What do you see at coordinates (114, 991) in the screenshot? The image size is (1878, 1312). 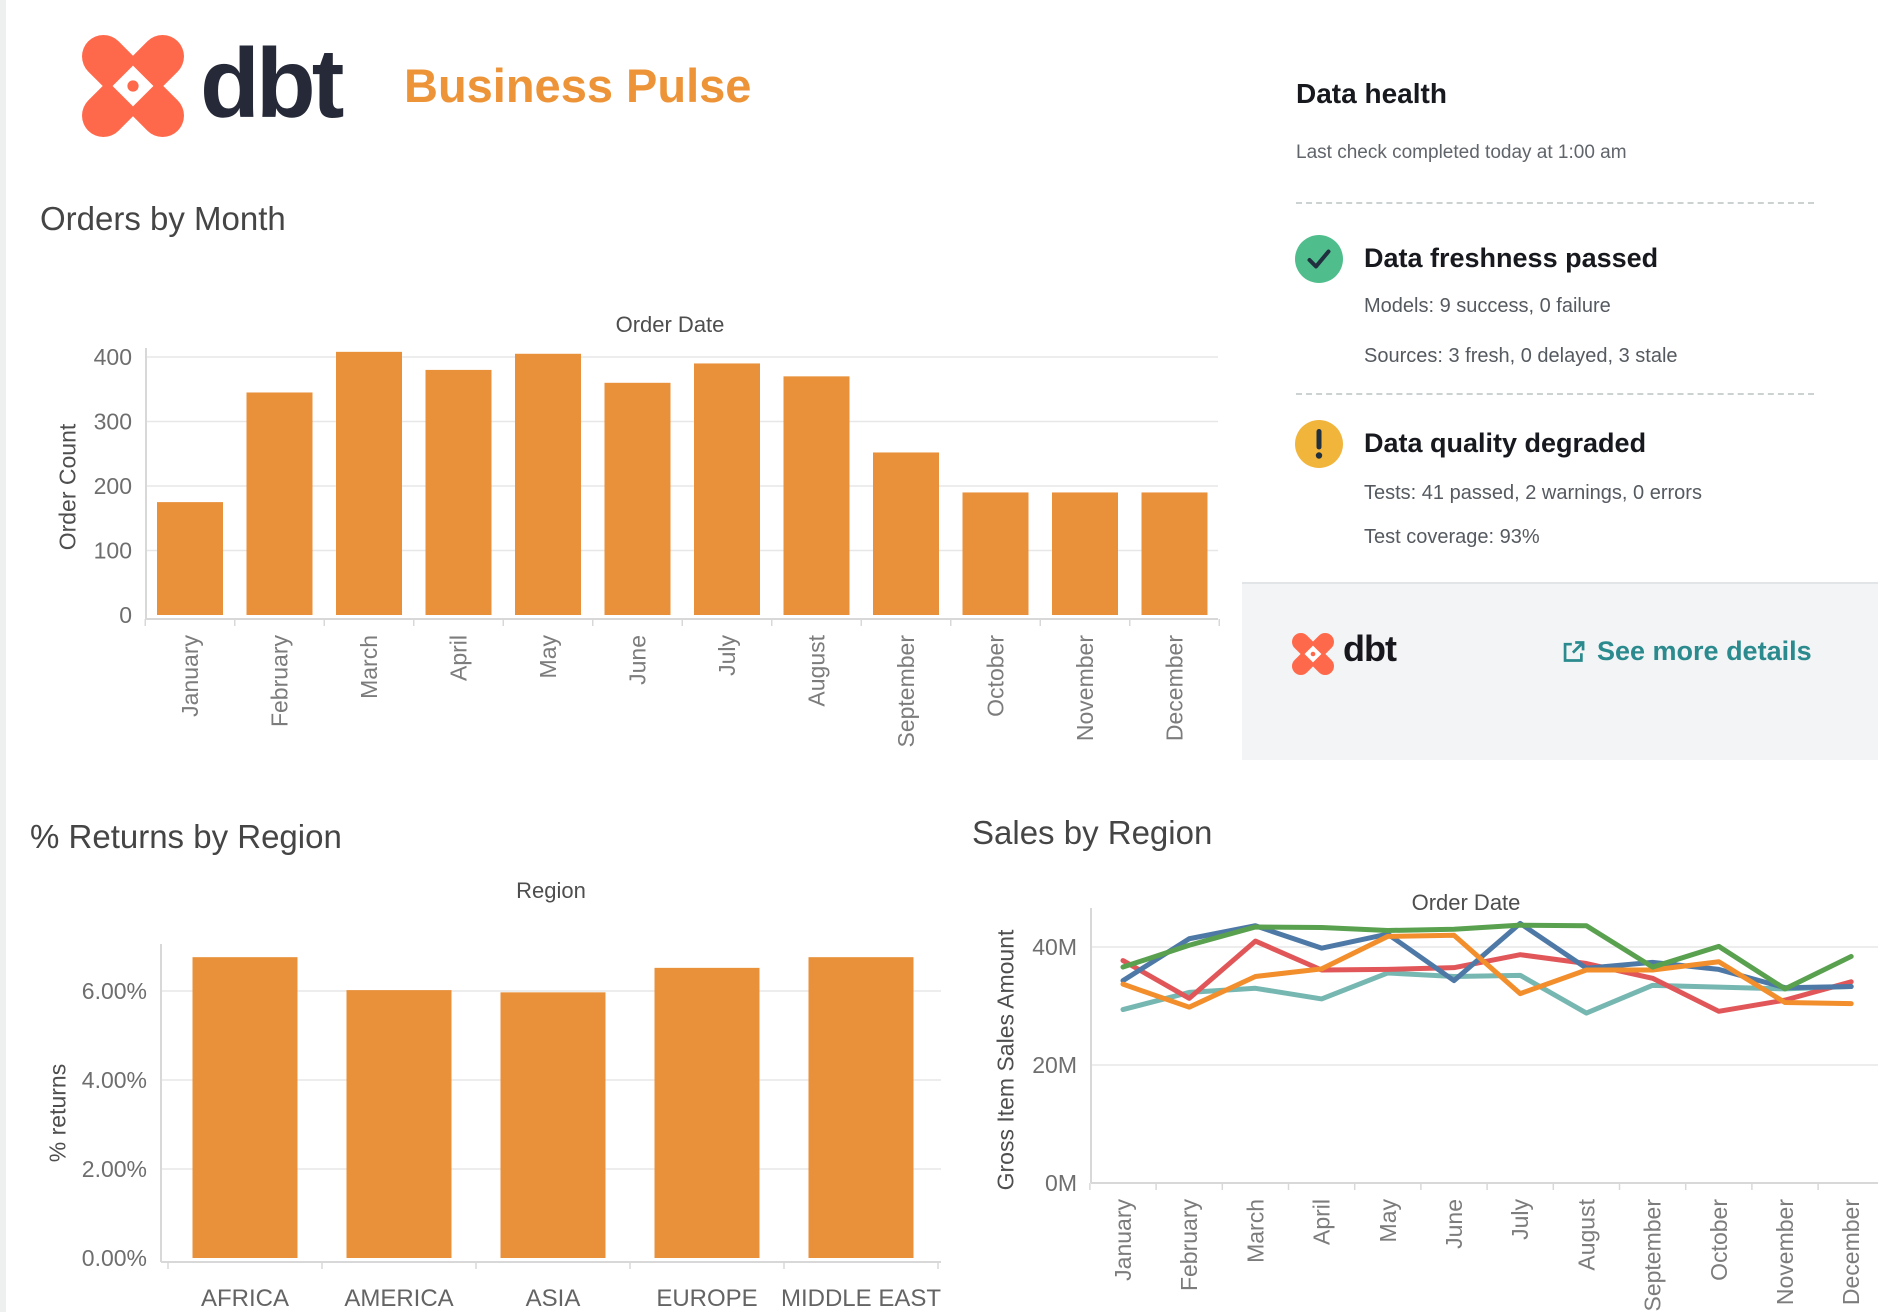 I see `svg-text: 6.00%` at bounding box center [114, 991].